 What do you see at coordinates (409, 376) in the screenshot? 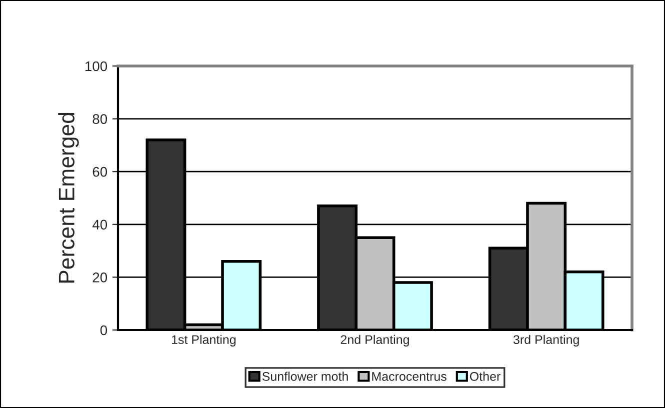
I see `legend-label: Macrocentrus` at bounding box center [409, 376].